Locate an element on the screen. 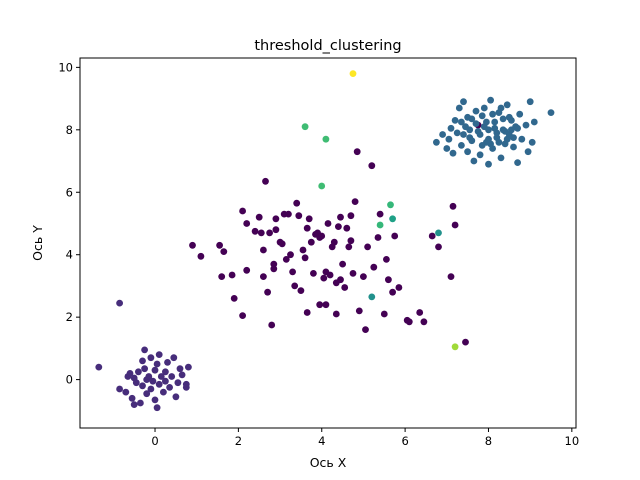 This screenshot has width=640, height=480. x-tick-label: 8 is located at coordinates (488, 441).